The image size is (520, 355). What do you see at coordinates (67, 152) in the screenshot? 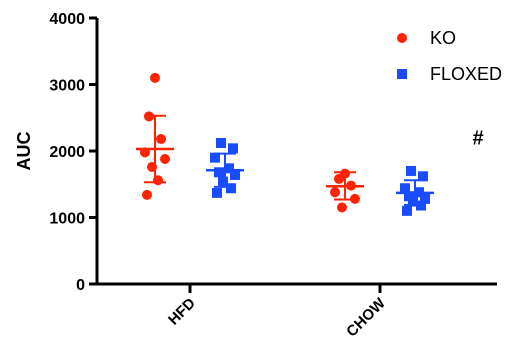
I see `y-tick-label: 2000` at bounding box center [67, 152].